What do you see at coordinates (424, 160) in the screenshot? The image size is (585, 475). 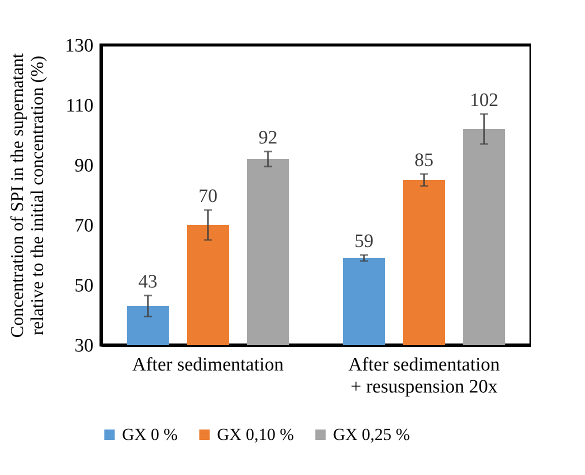 I see `data-label: 85` at bounding box center [424, 160].